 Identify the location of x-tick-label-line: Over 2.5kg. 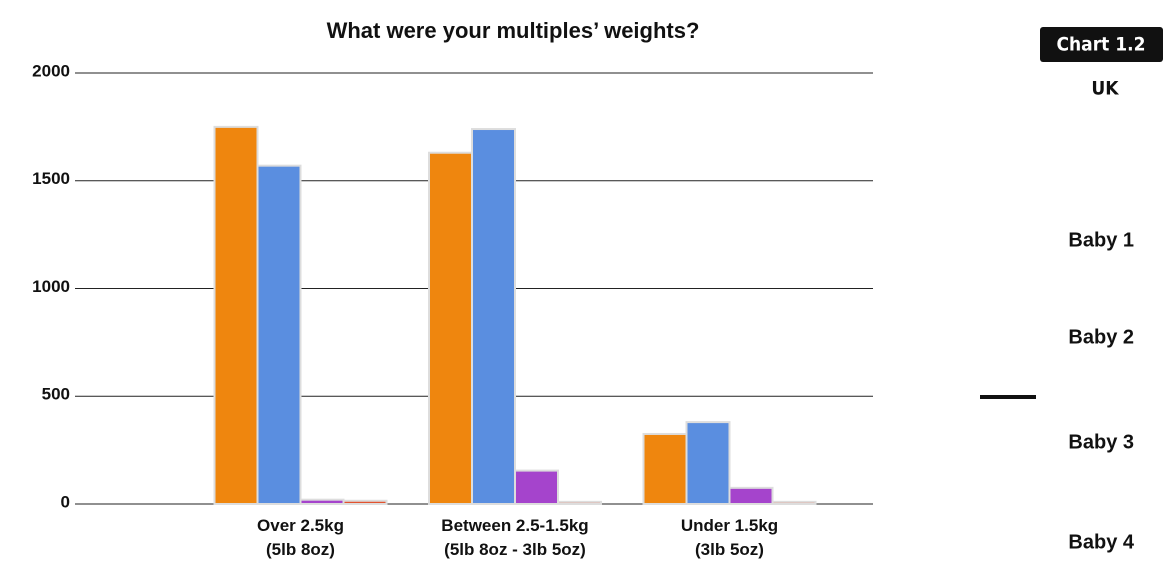
(300, 525).